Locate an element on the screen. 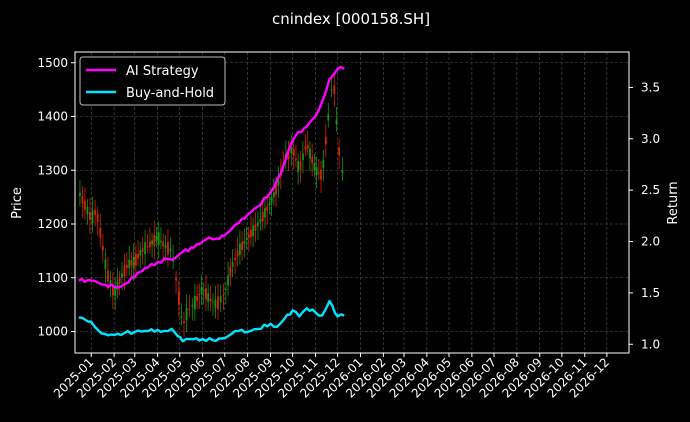 This screenshot has width=690, height=422. right-tick-label: 2.5 is located at coordinates (650, 190).